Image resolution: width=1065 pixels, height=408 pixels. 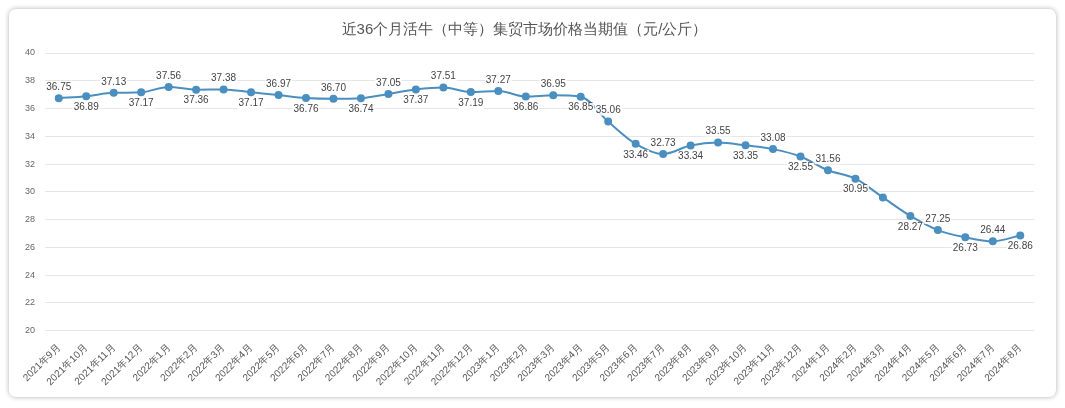 I want to click on data-label: 32.73, so click(x=663, y=142).